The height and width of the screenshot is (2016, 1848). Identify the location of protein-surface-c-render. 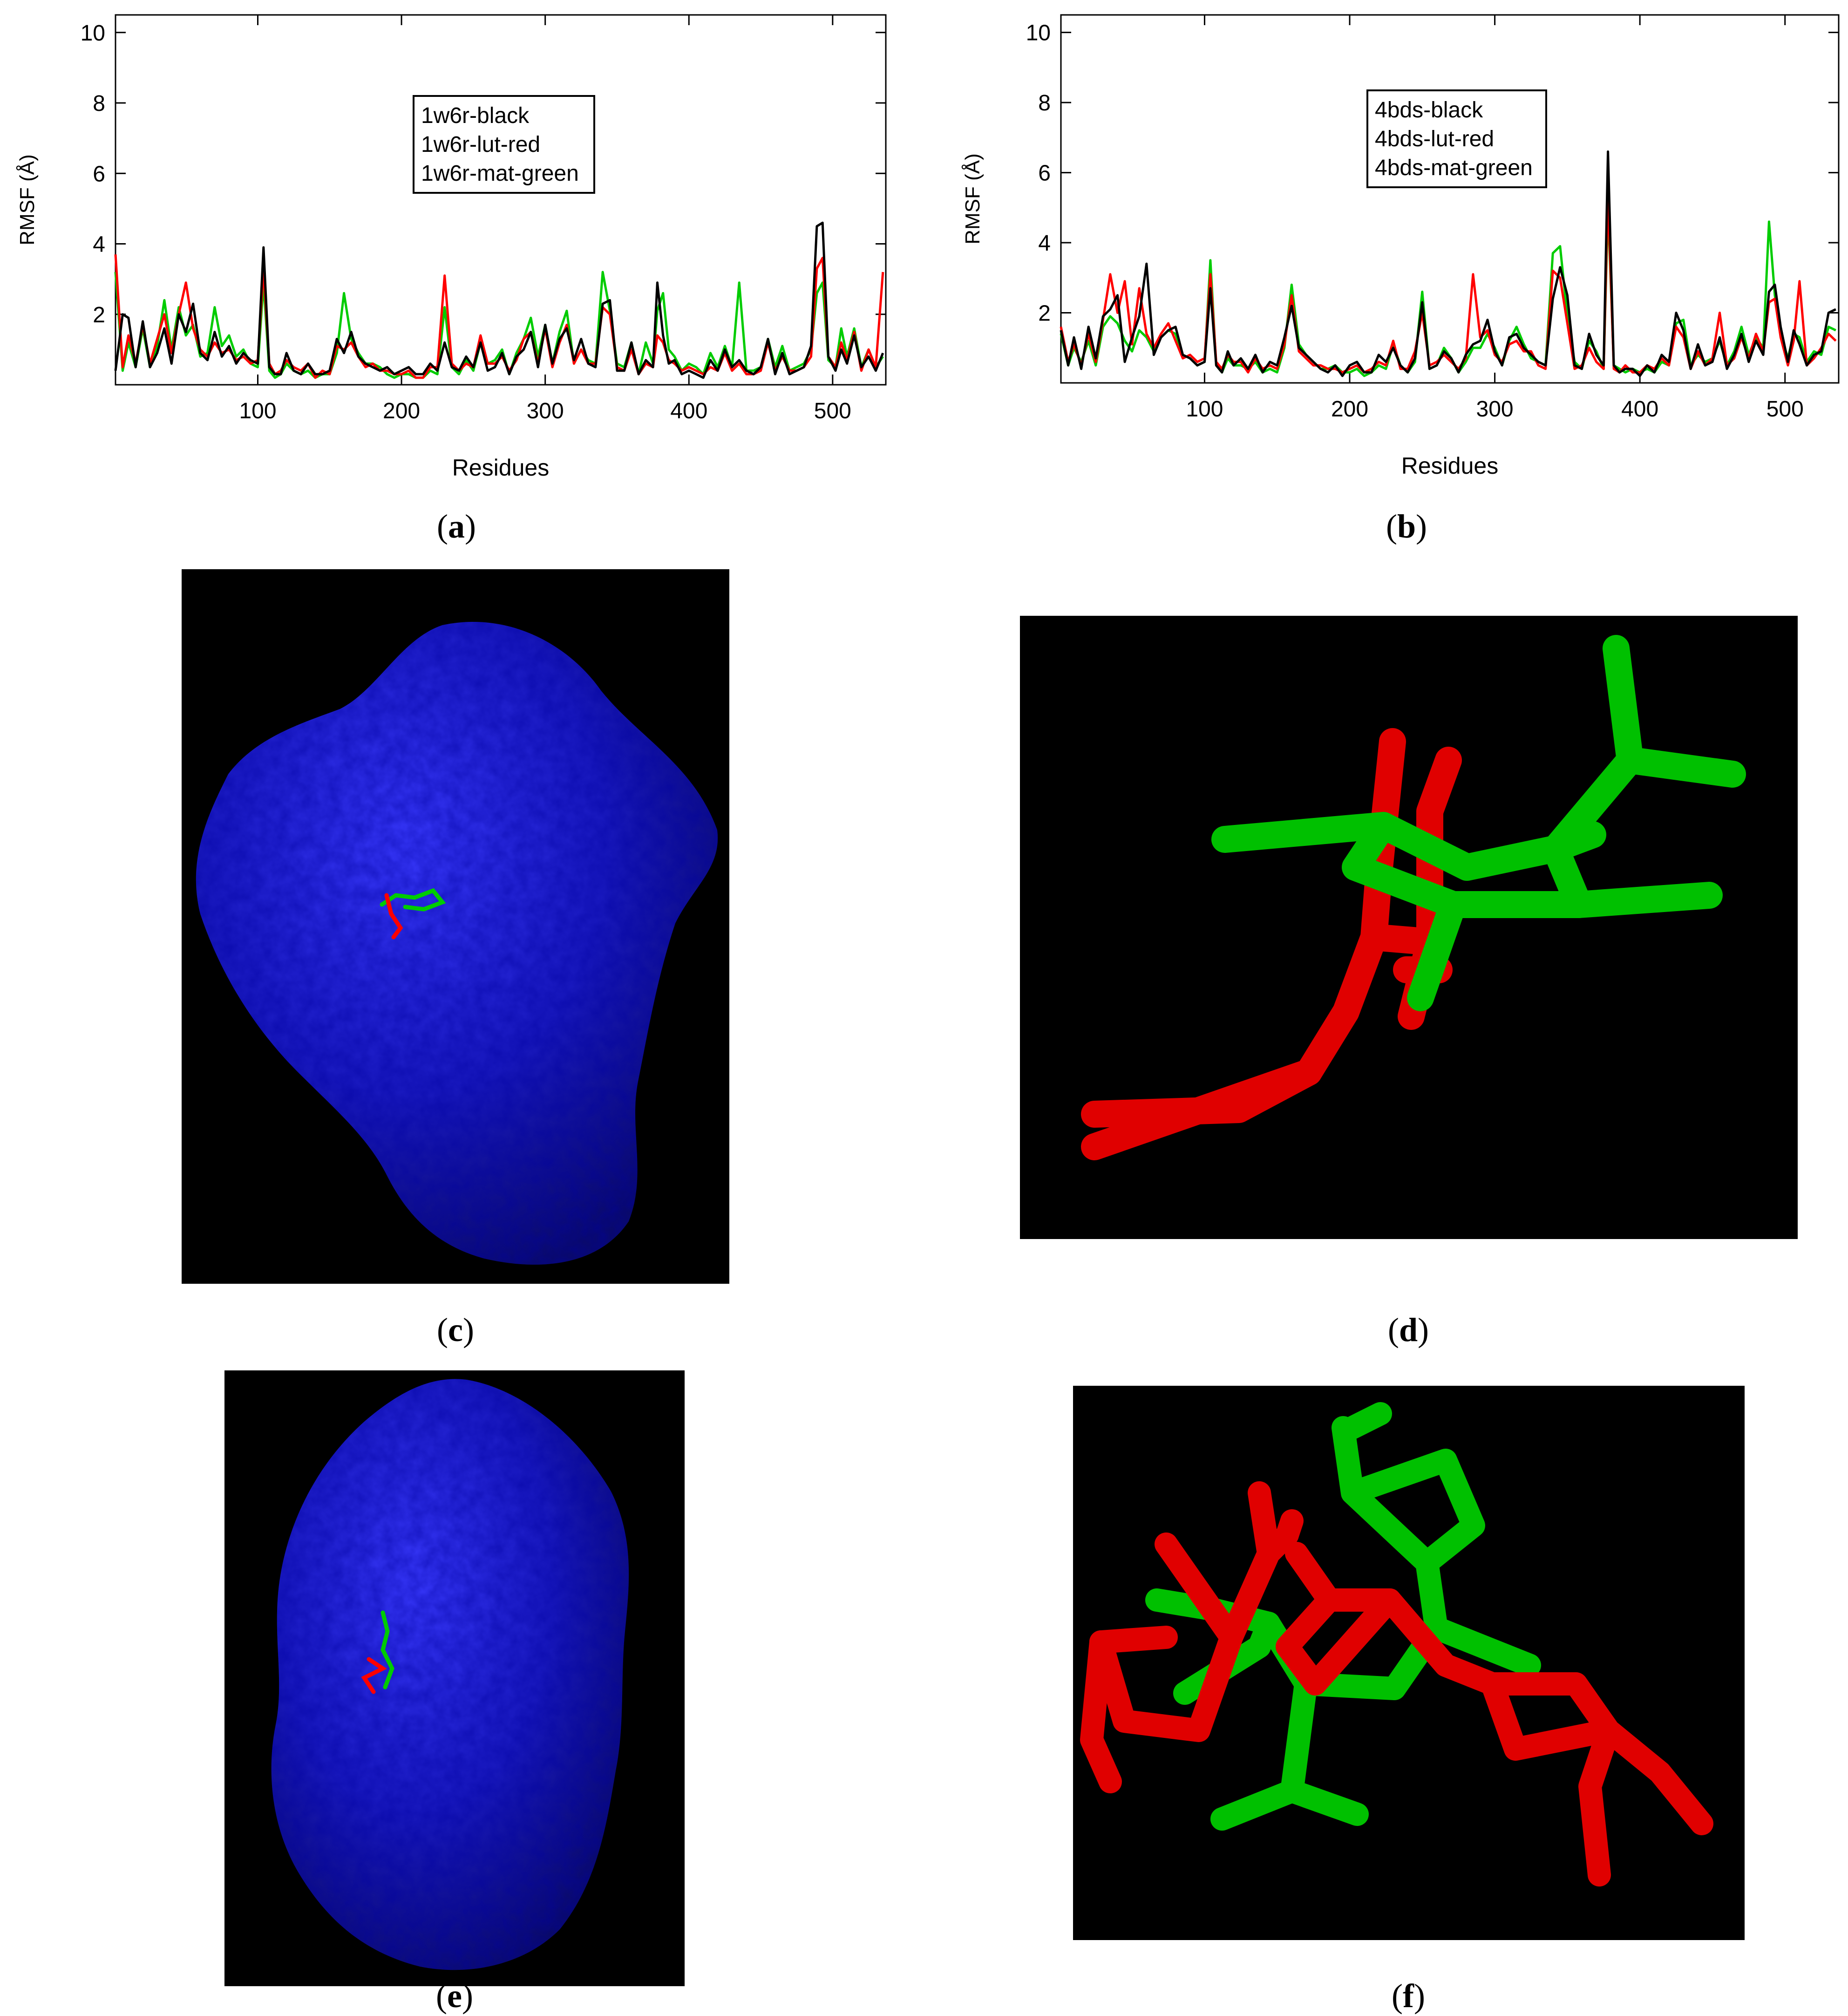
(457, 943).